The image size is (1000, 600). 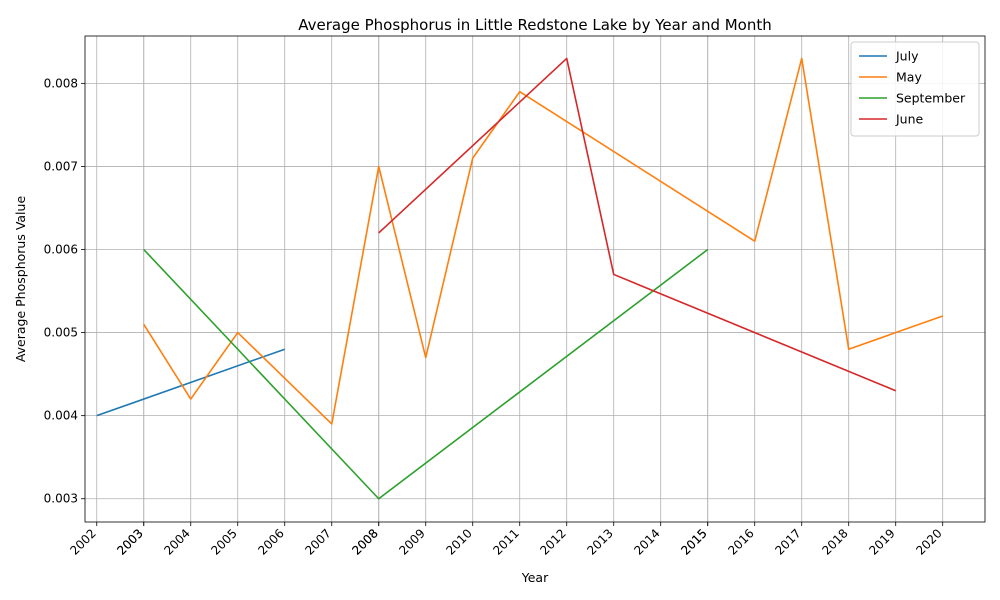 What do you see at coordinates (129, 541) in the screenshot?
I see `x-tick-label: 2003` at bounding box center [129, 541].